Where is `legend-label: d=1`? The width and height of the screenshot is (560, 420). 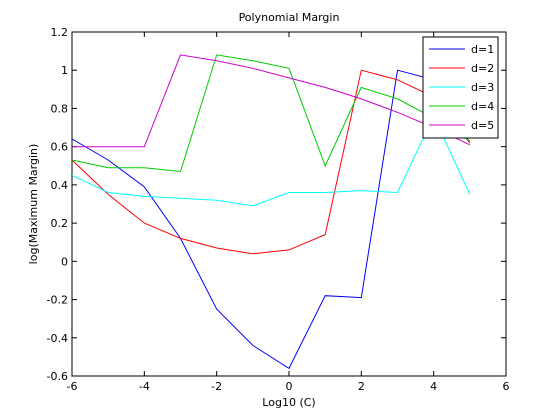
legend-label: d=1 is located at coordinates (482, 49).